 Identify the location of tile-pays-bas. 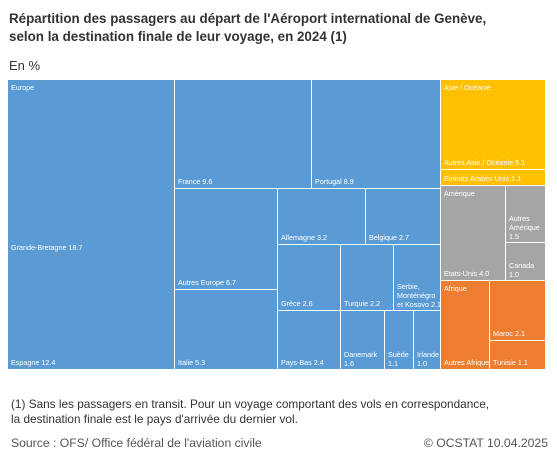
(309, 340).